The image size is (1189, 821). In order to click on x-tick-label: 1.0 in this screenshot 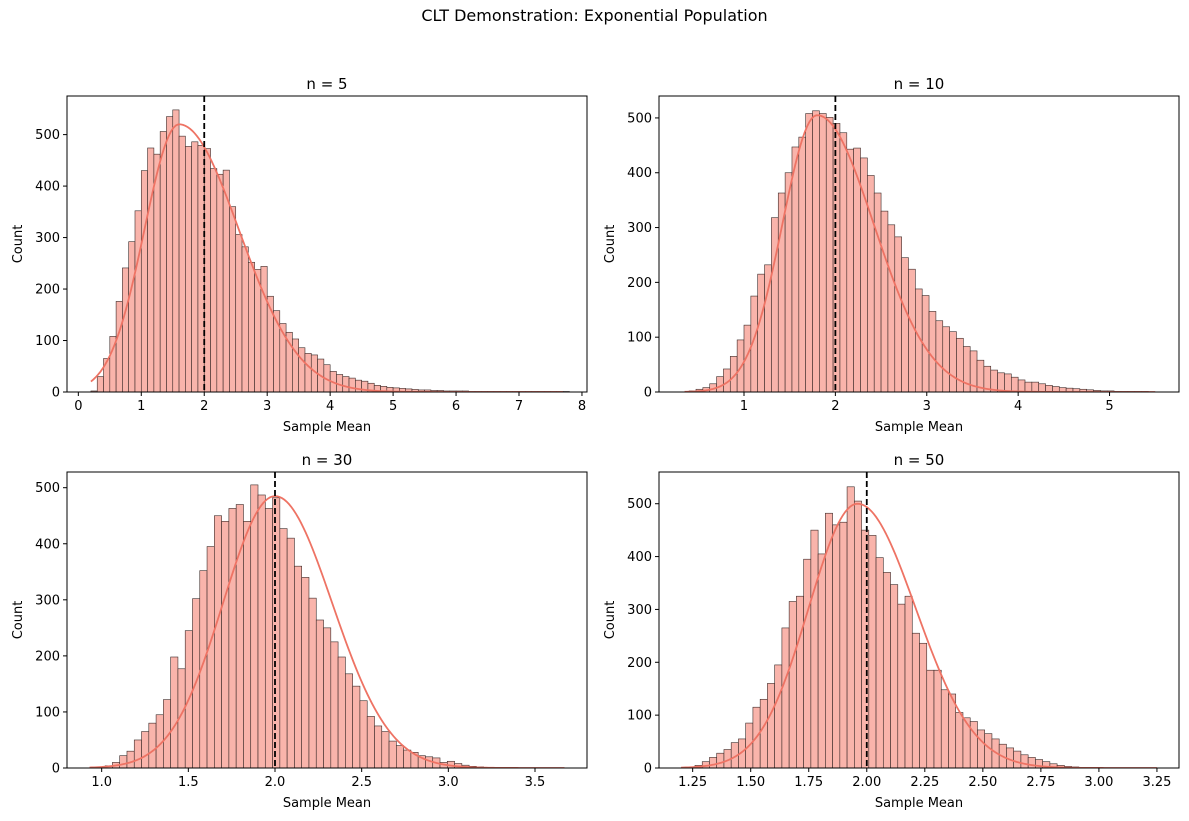, I will do `click(101, 782)`.